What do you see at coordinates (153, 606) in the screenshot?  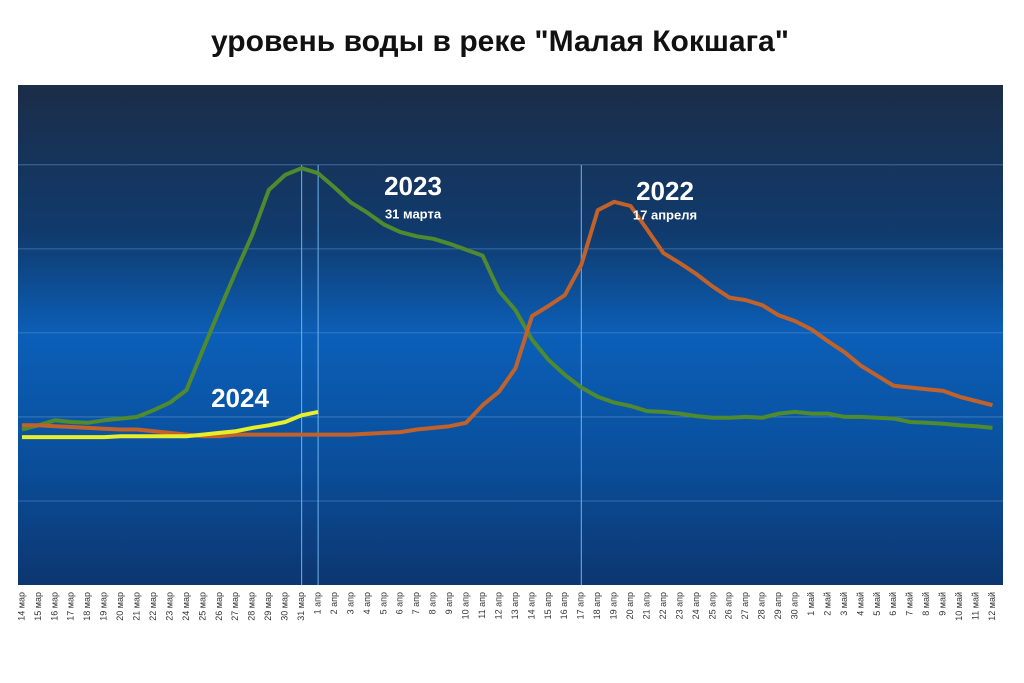 I see `x-tick-label: 22 мар` at bounding box center [153, 606].